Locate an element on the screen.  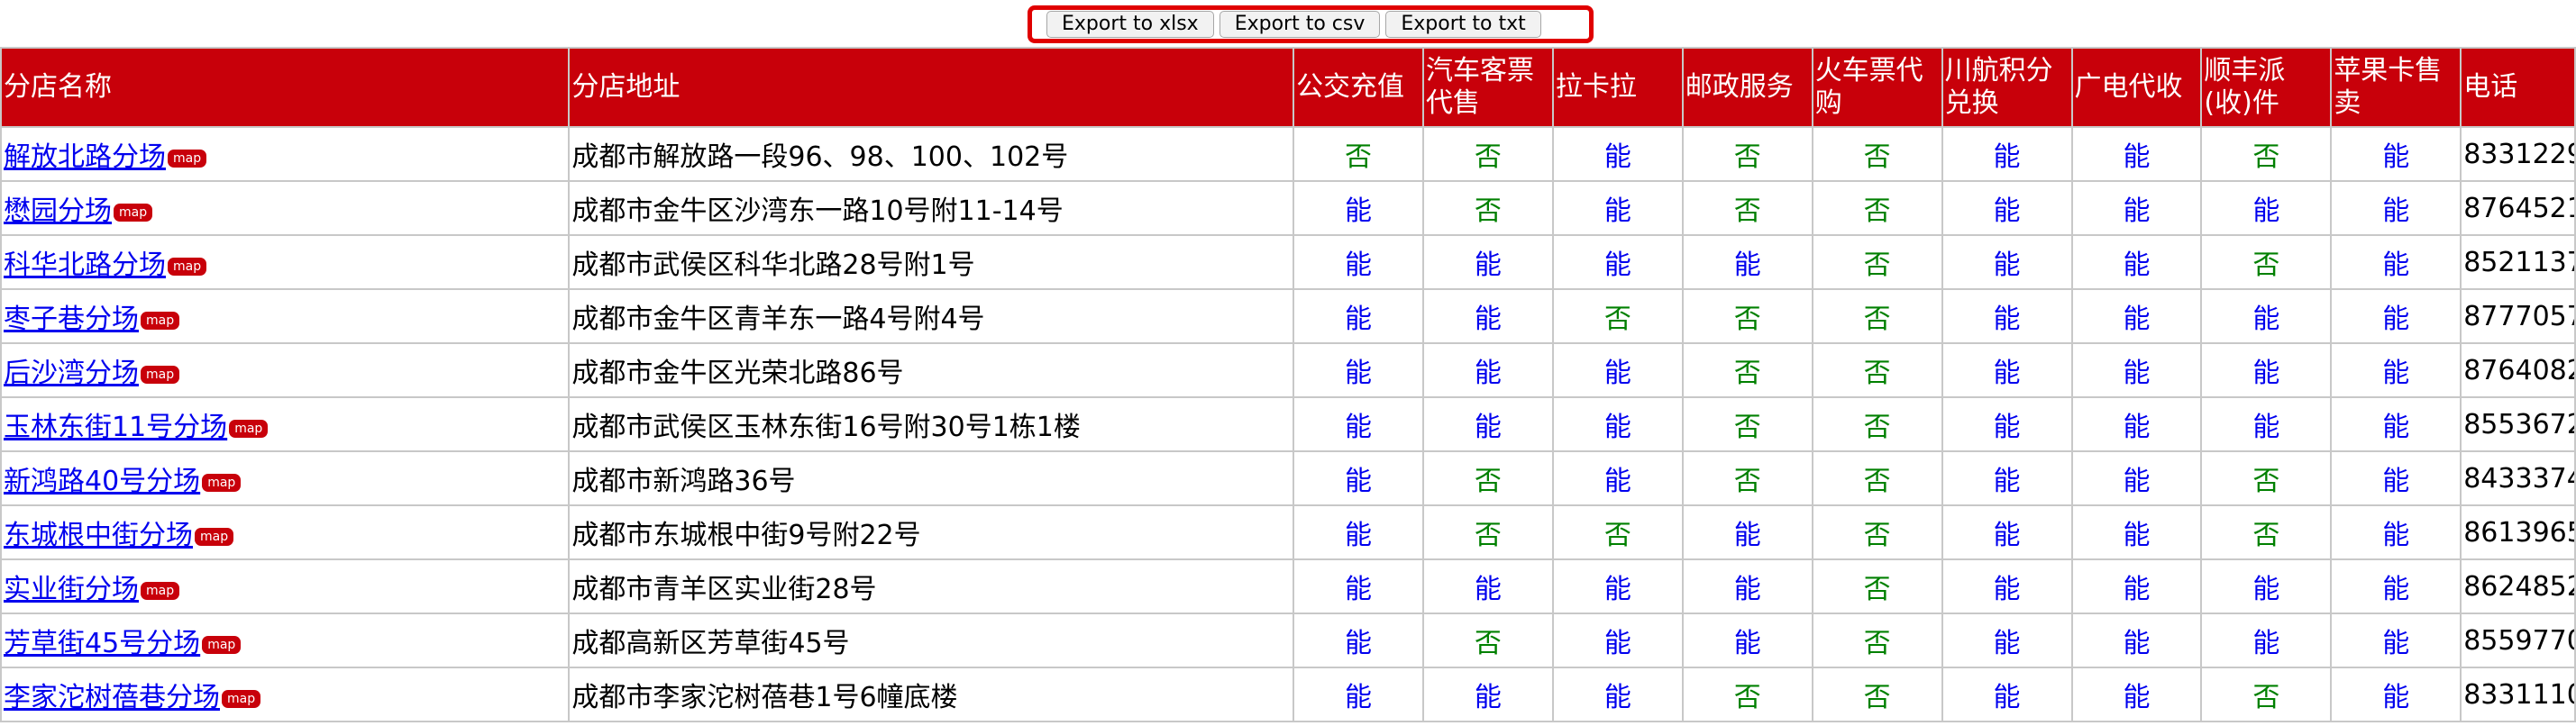
store-name-link: 科华北路分场 is located at coordinates (85, 265).